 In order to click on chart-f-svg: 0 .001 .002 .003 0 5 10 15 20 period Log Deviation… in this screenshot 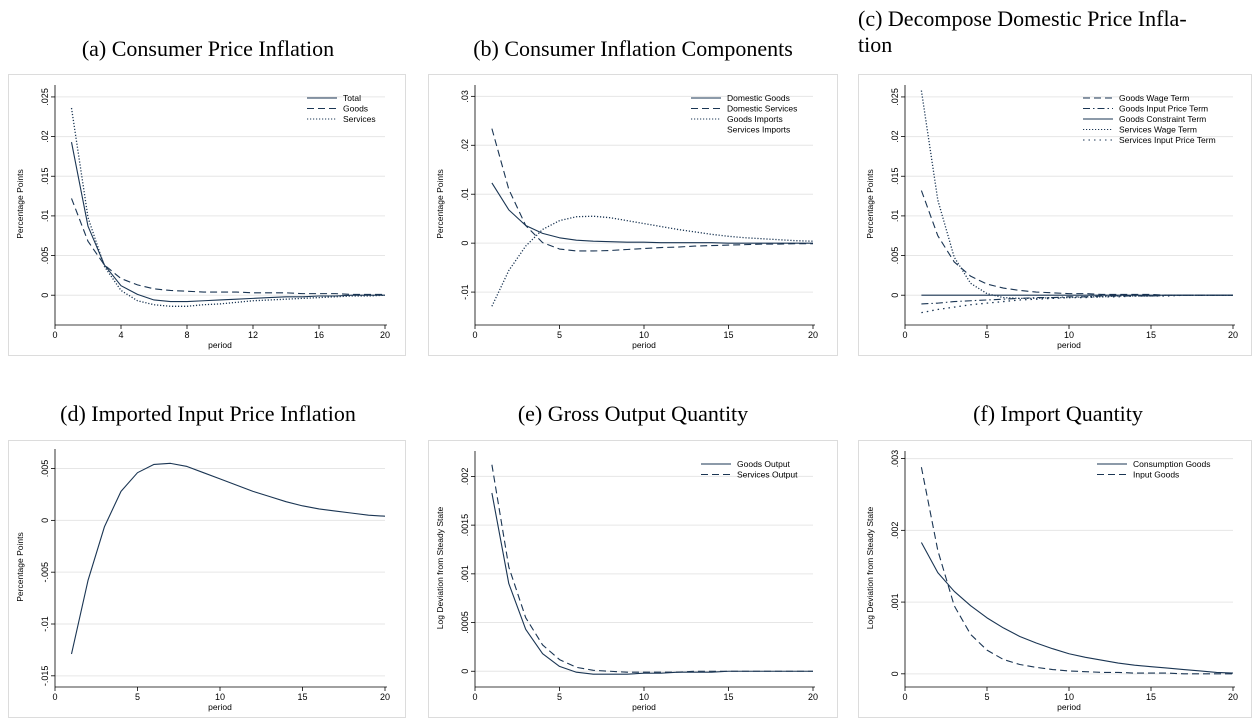, I will do `click(1051, 581)`.